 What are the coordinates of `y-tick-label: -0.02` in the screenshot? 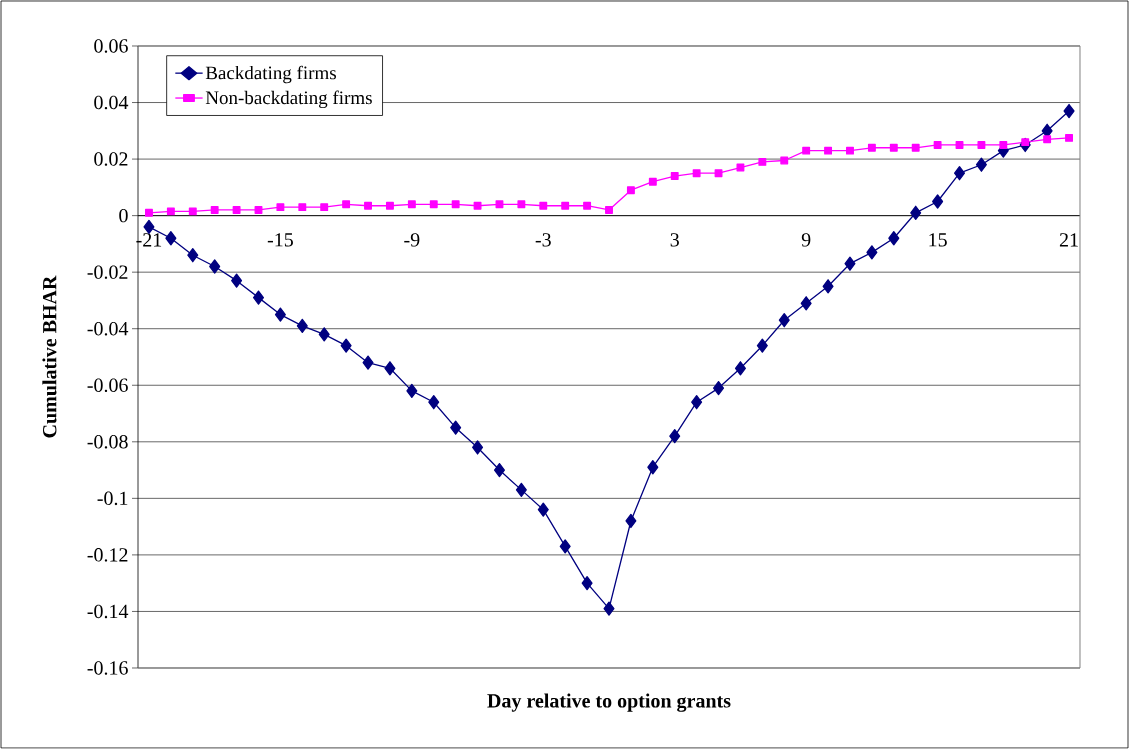 It's located at (107, 272).